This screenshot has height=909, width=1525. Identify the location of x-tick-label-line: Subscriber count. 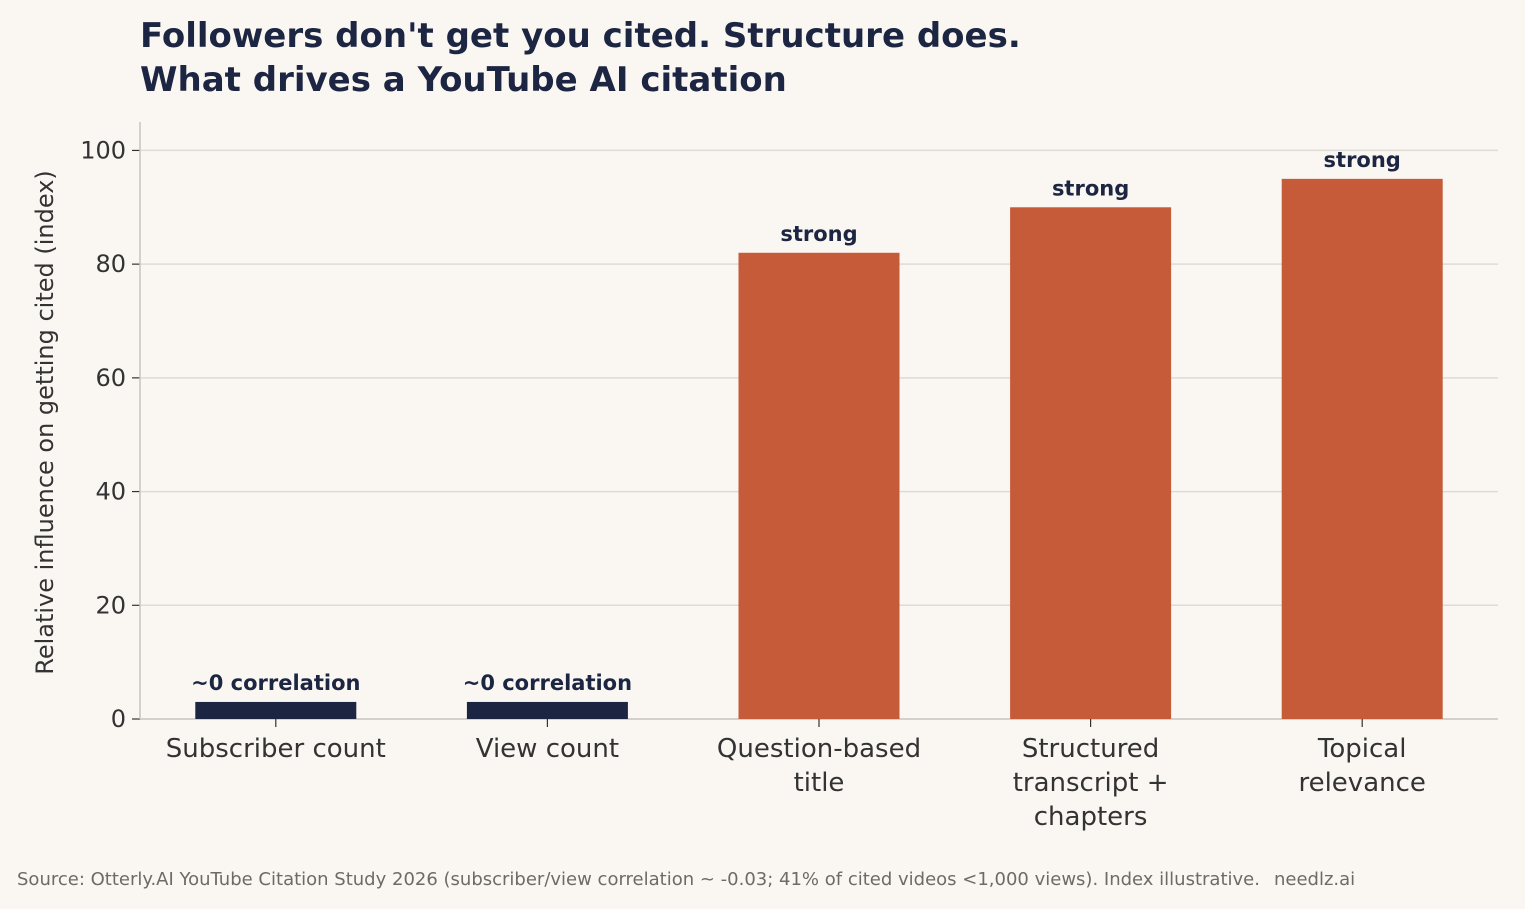
(276, 749).